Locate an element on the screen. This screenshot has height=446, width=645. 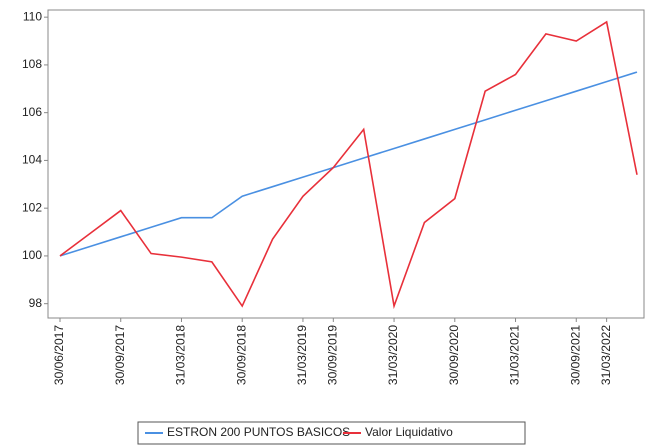
x-tick-label: 30/09/2021 is located at coordinates (575, 355).